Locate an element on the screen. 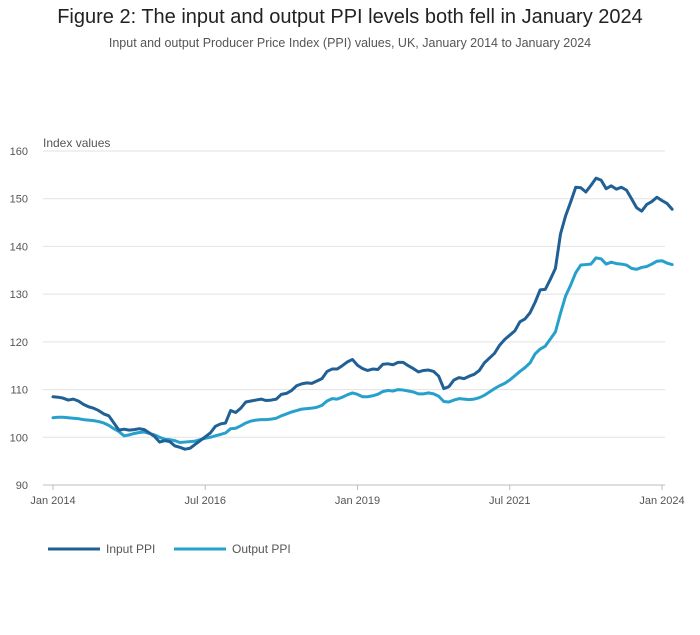 The image size is (700, 635). y-tick-label: 130 is located at coordinates (19, 295).